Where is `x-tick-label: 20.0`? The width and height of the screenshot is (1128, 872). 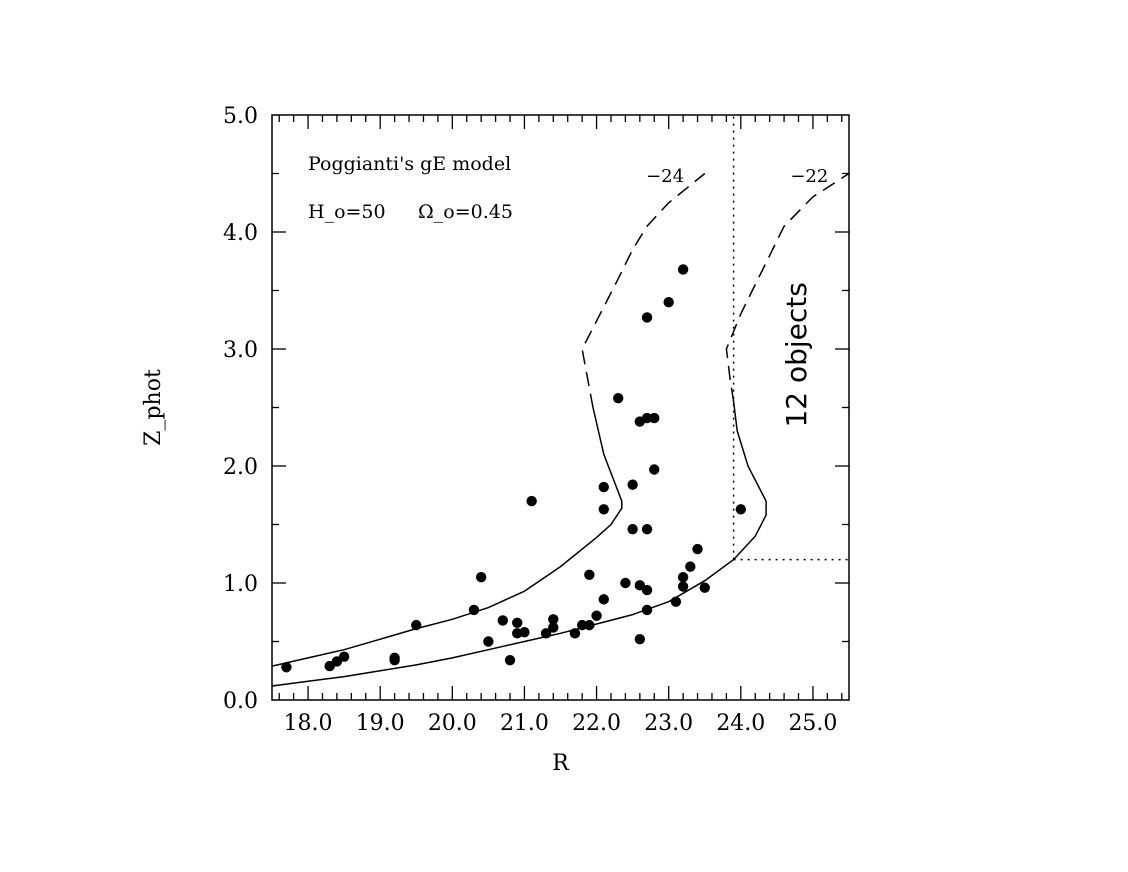 x-tick-label: 20.0 is located at coordinates (452, 723).